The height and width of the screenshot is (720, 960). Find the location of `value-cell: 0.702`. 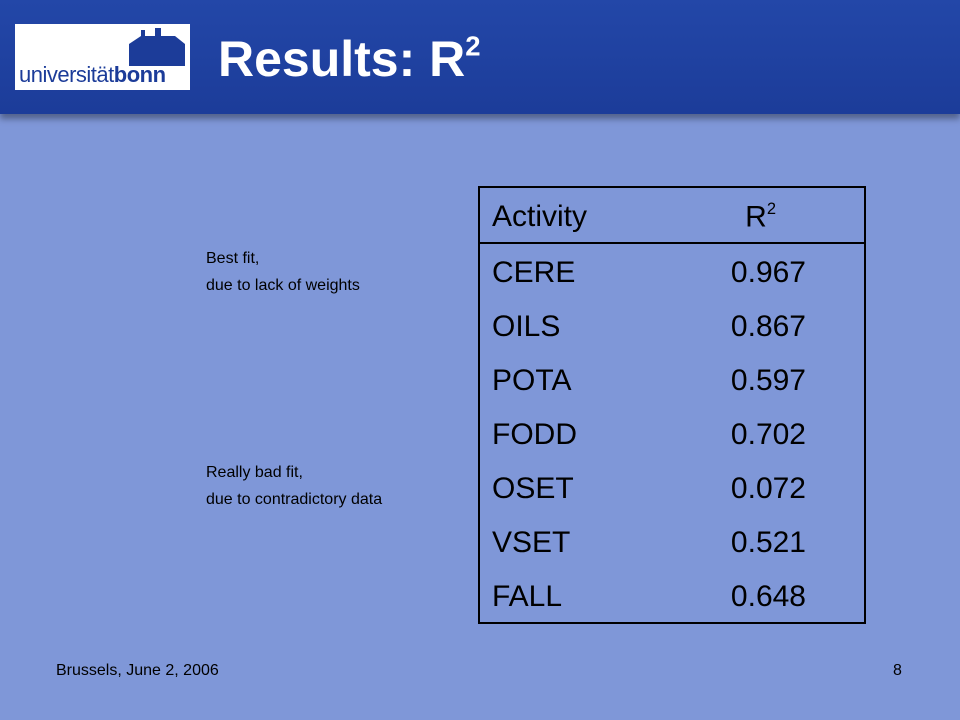

value-cell: 0.702 is located at coordinates (768, 434).